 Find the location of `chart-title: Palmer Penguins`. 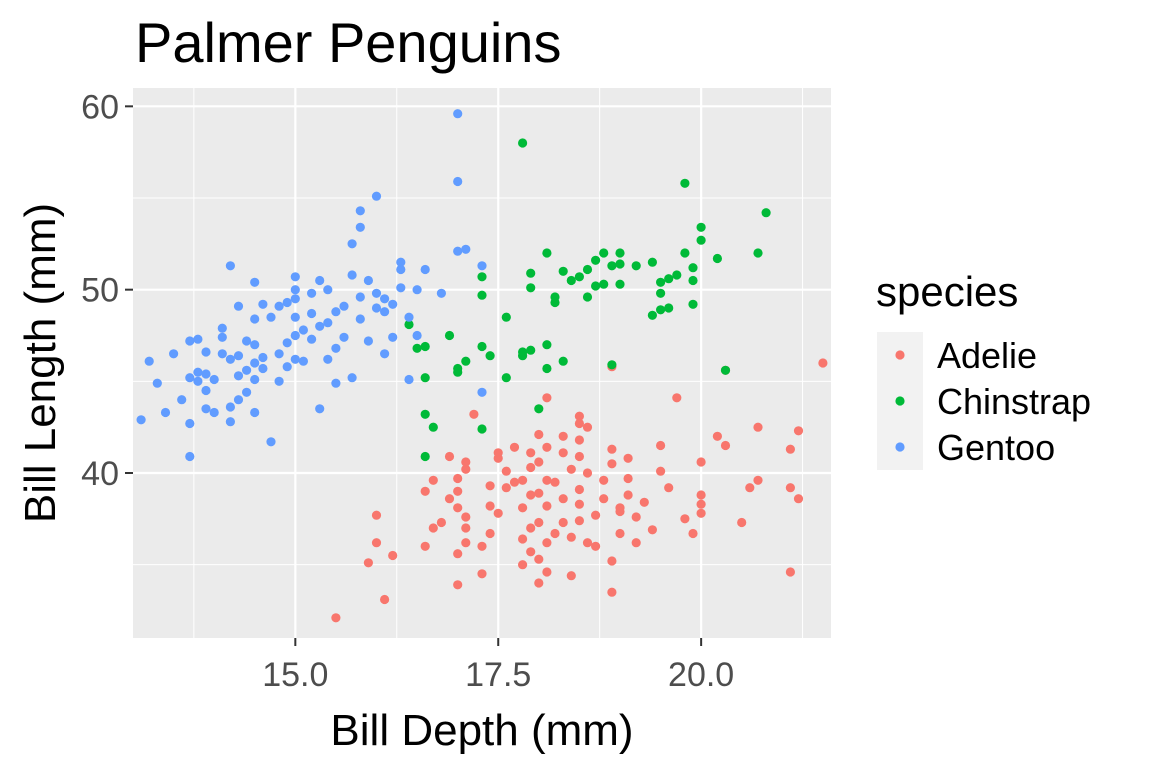

chart-title: Palmer Penguins is located at coordinates (348, 42).